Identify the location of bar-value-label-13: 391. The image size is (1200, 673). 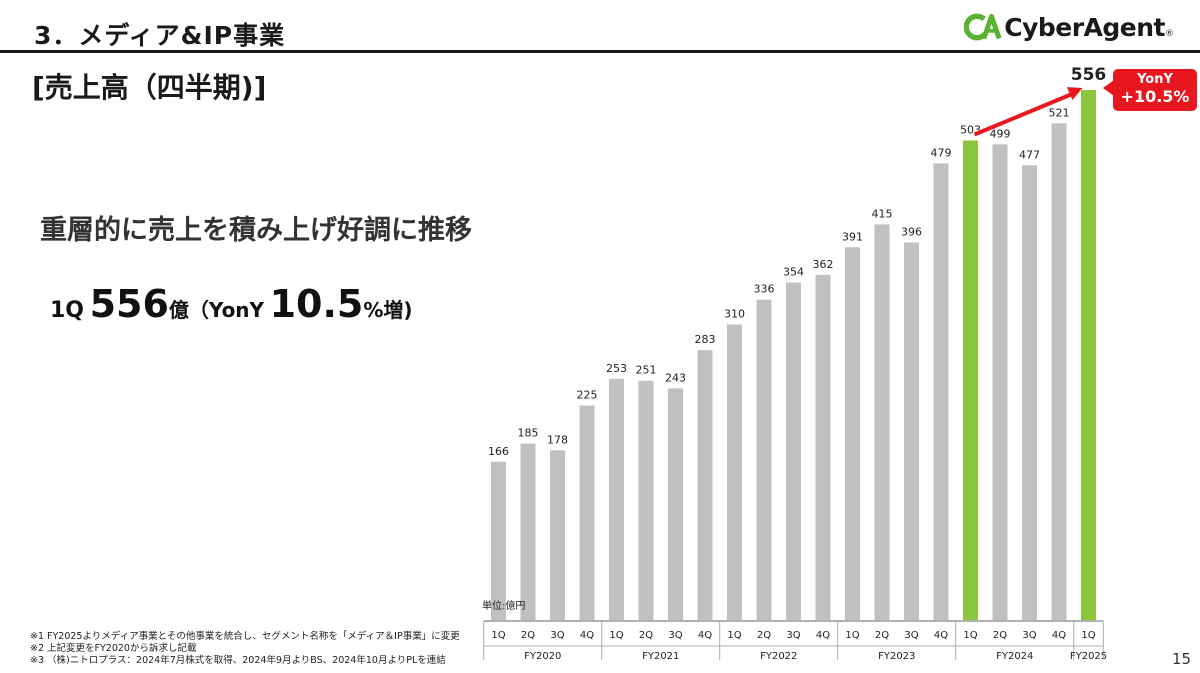
(852, 236).